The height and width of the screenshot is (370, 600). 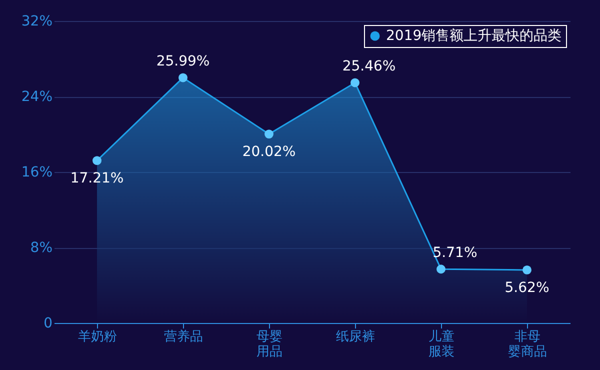 What do you see at coordinates (269, 152) in the screenshot?
I see `data-label: 20.02%` at bounding box center [269, 152].